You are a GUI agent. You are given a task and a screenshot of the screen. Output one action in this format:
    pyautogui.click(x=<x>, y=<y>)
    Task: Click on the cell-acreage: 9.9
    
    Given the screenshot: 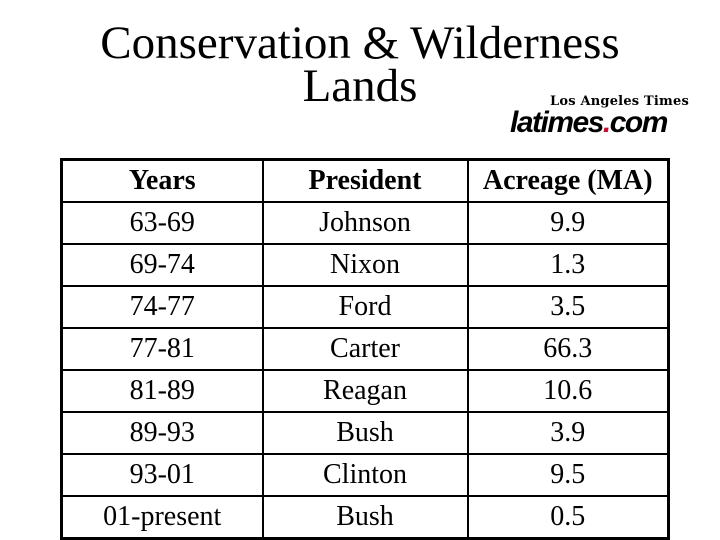 What is the action you would take?
    pyautogui.click(x=568, y=223)
    